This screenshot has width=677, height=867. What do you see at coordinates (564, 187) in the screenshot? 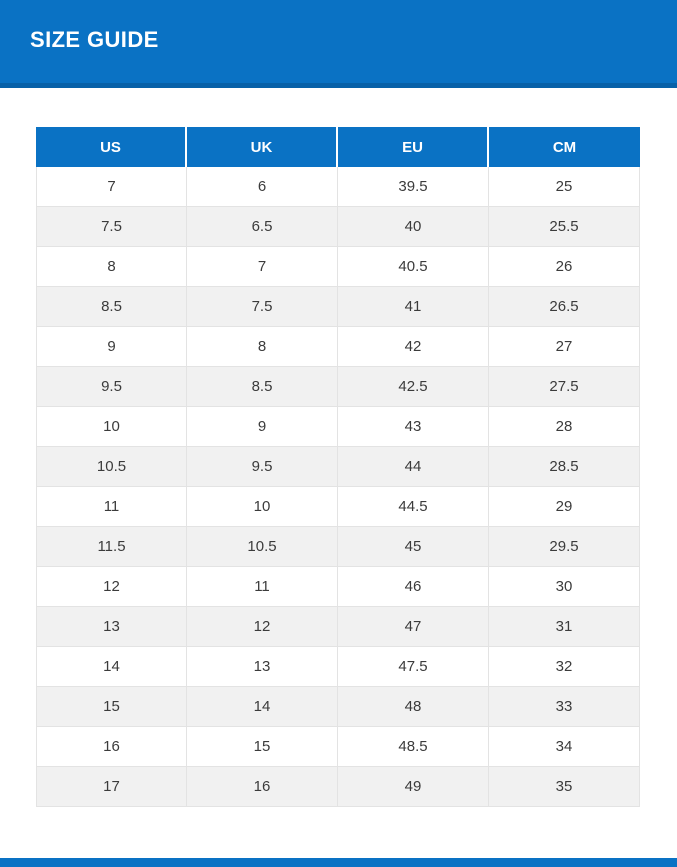
I see `size-cell: 25` at bounding box center [564, 187].